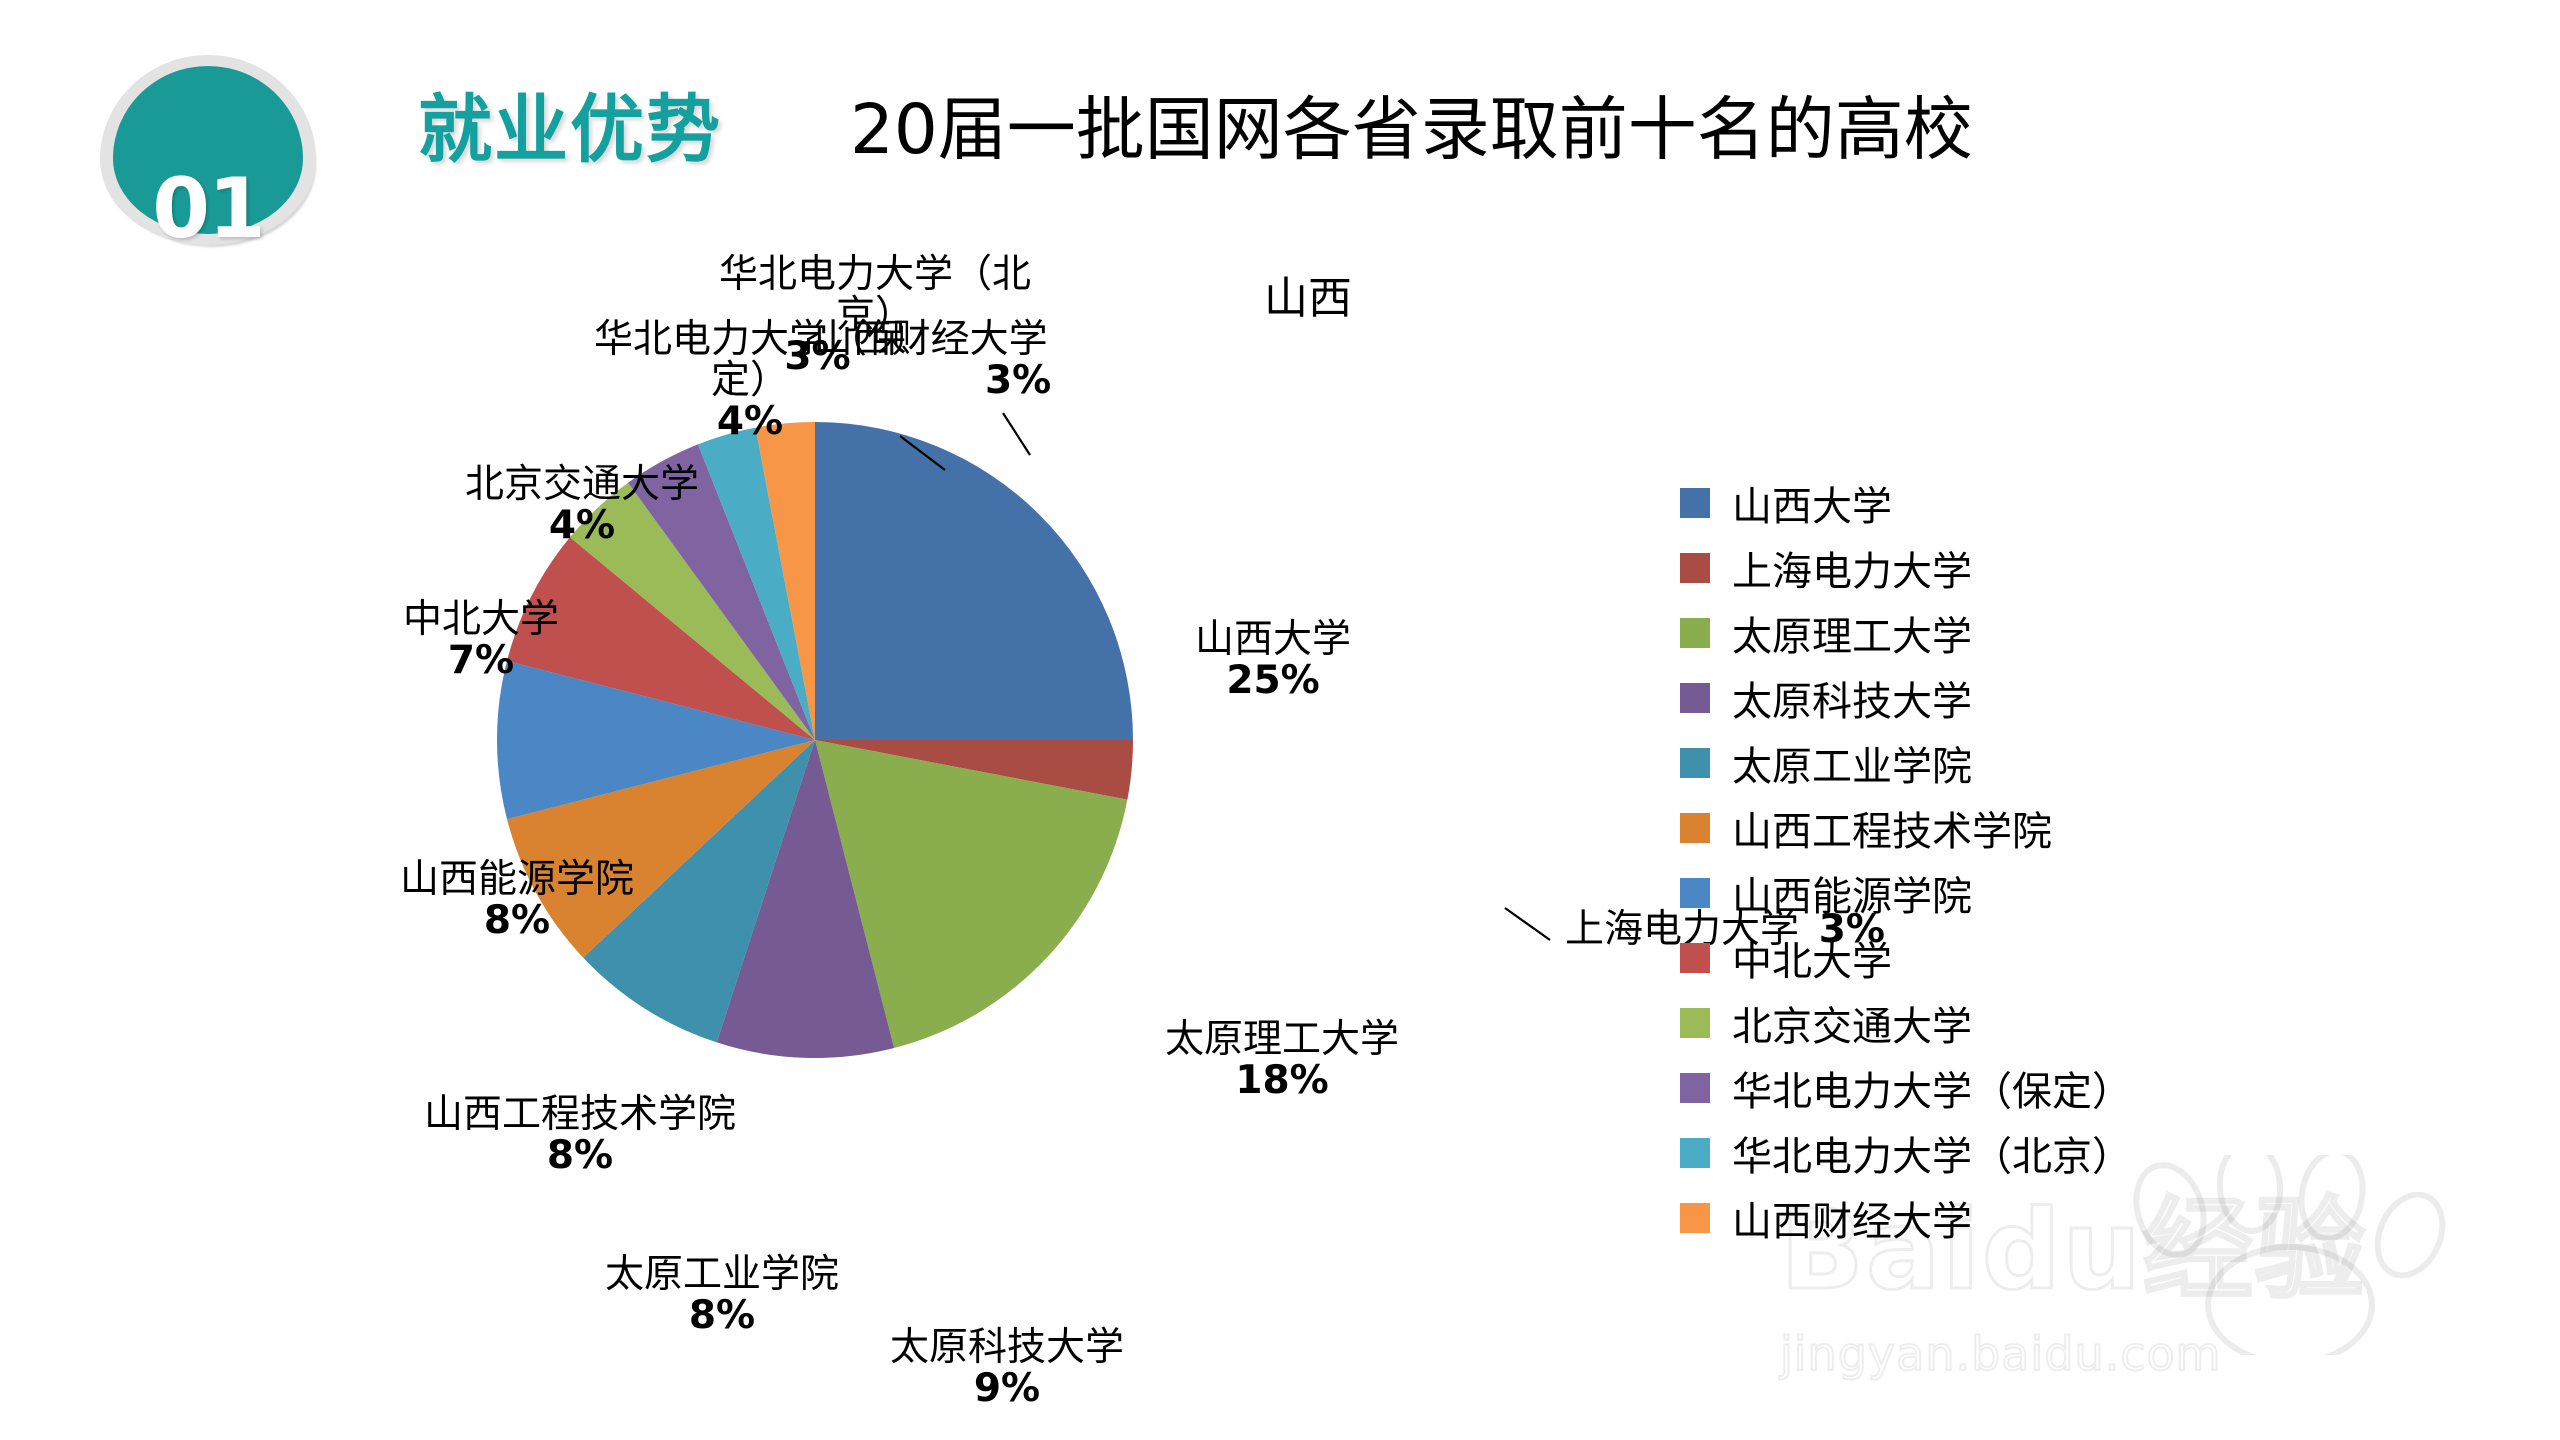 This screenshot has height=1440, width=2560. What do you see at coordinates (1932, 1091) in the screenshot?
I see `legend-label: 华北电力大学（保定）` at bounding box center [1932, 1091].